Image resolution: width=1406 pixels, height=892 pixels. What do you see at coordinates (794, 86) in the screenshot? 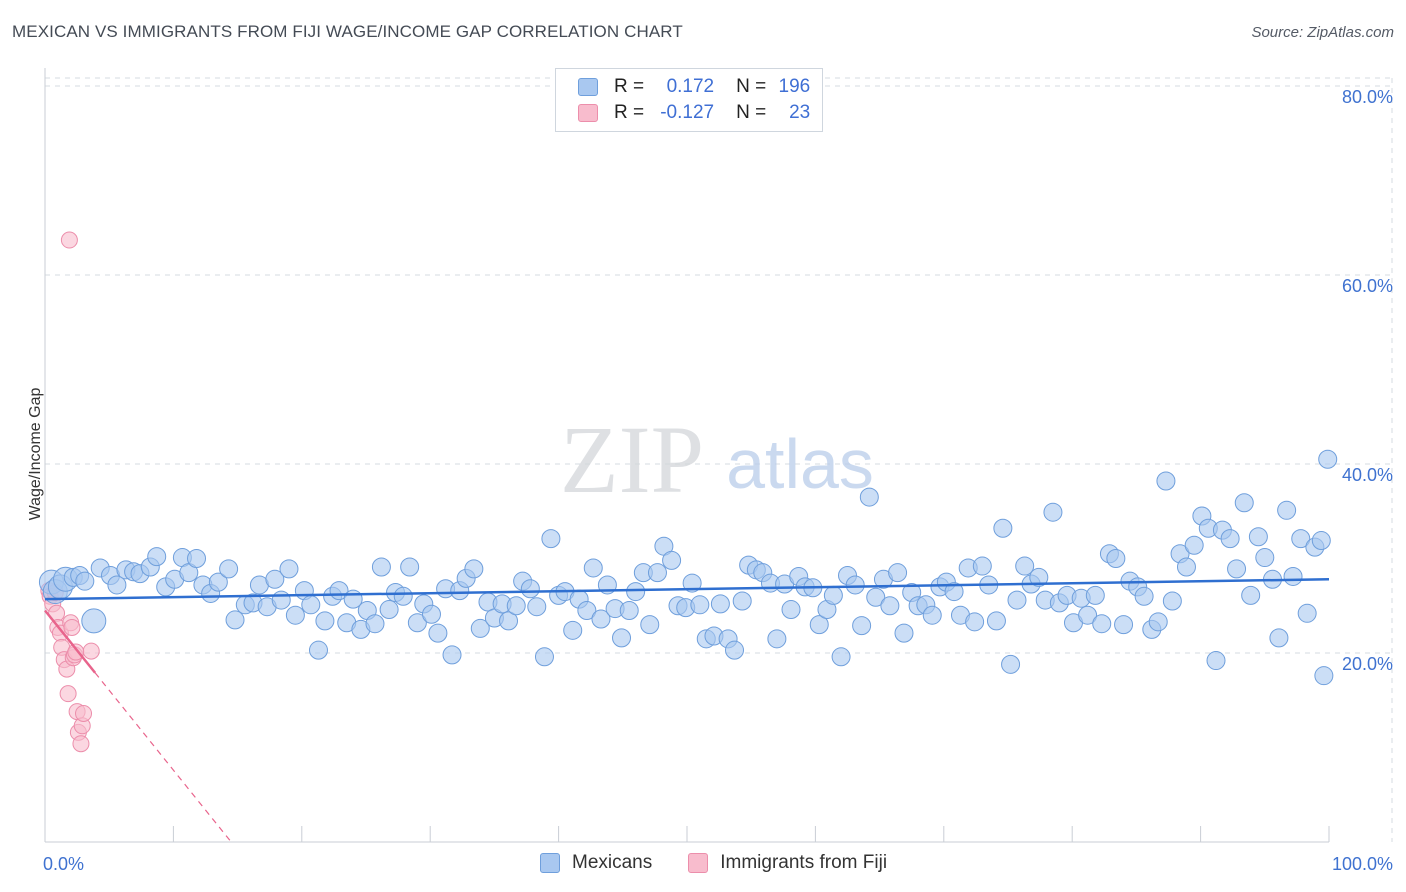
I see `legend-n-value: 196` at bounding box center [794, 86].